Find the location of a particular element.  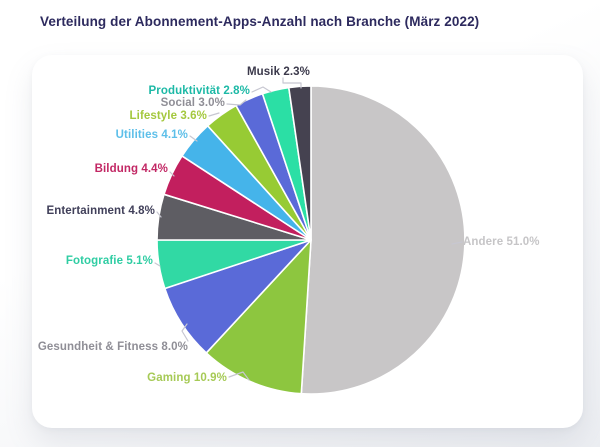

leader-line-musik is located at coordinates (292, 83).